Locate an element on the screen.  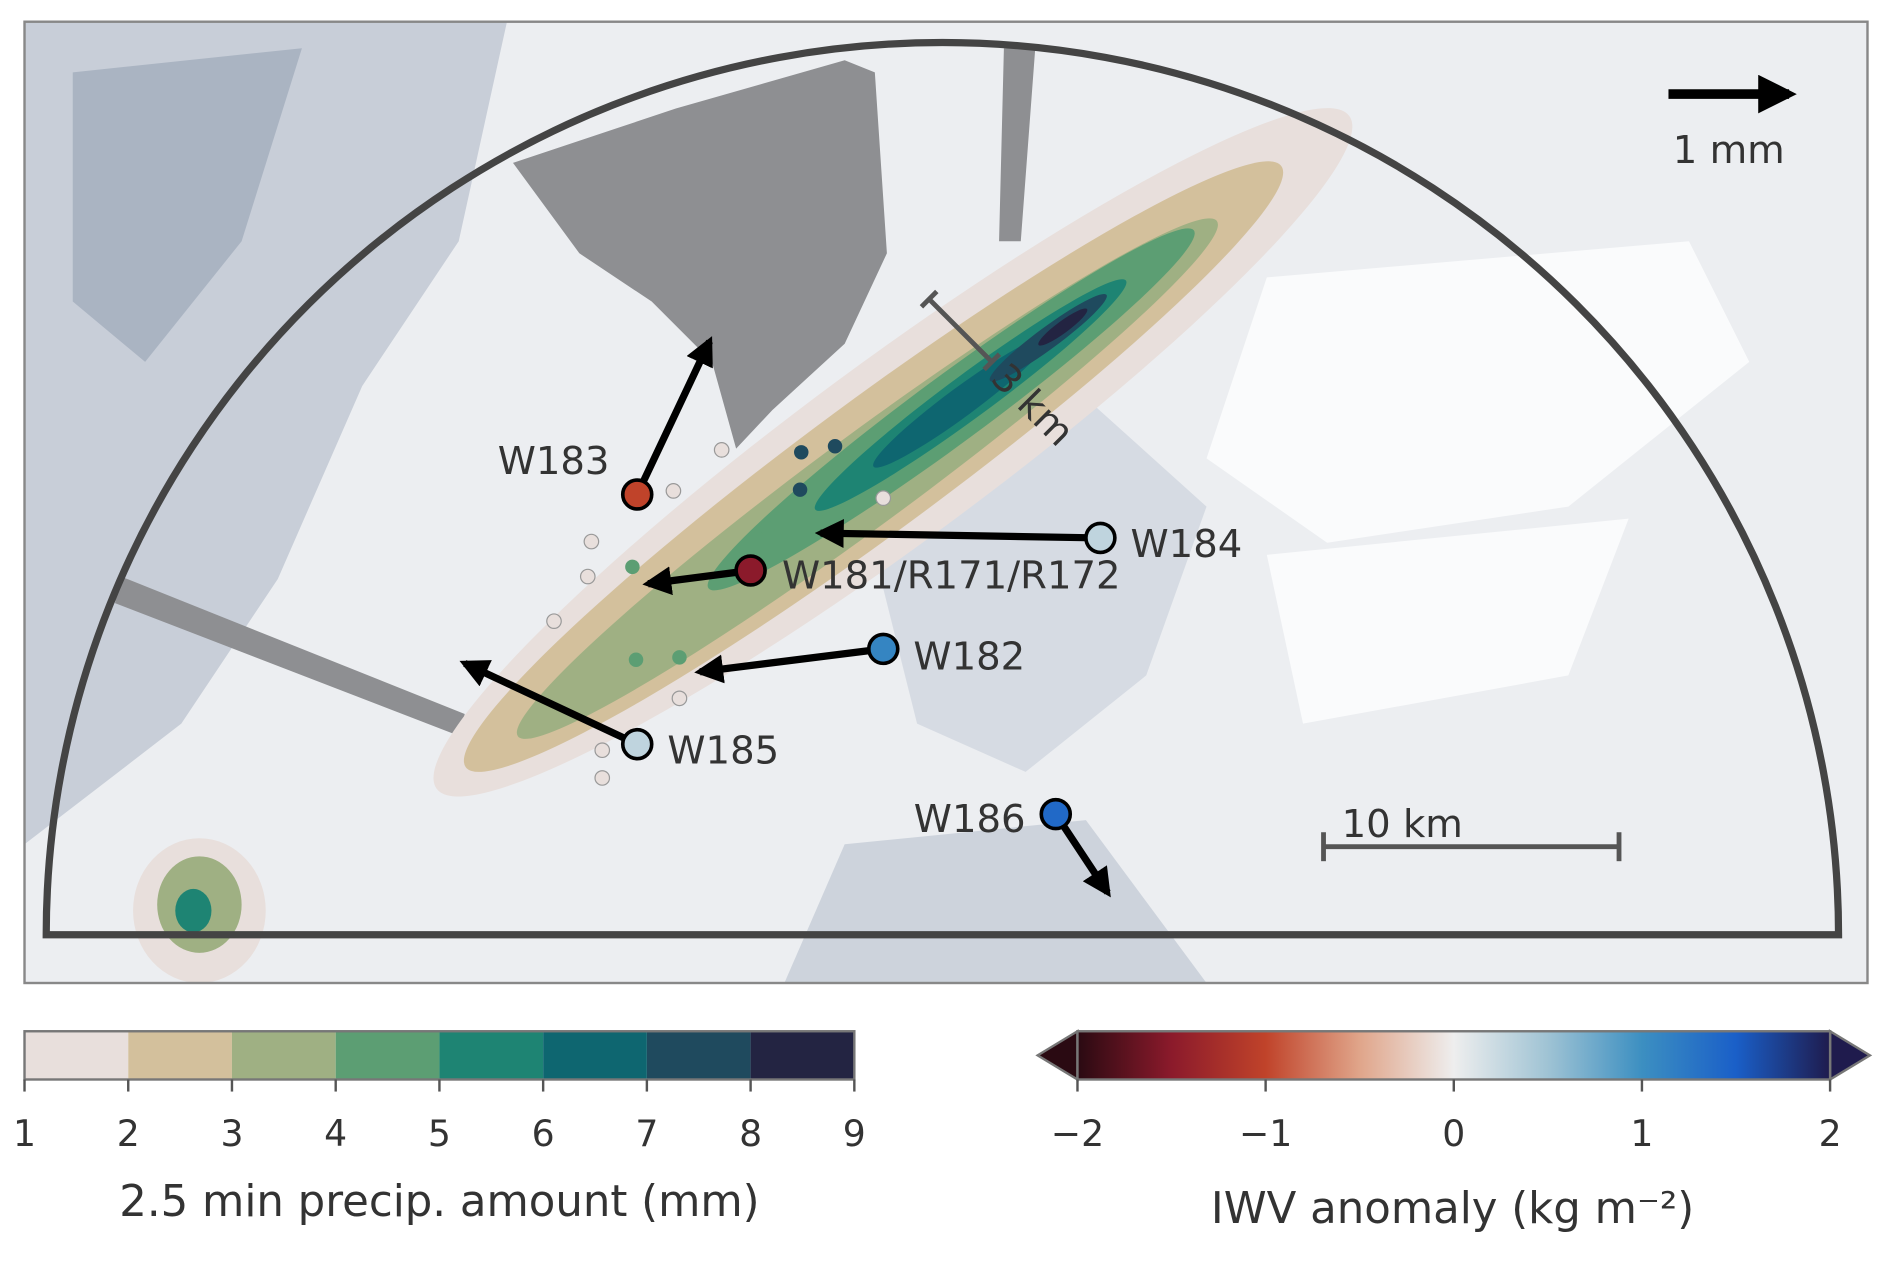
colorbar-label: IWV anomaly (kg m⁻²) is located at coordinates (1452, 1209).